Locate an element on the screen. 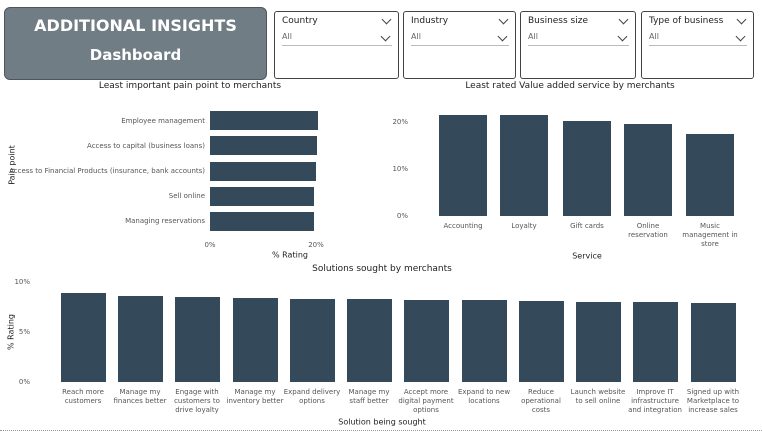 The height and width of the screenshot is (432, 762). x-tick-label: Expand delivery options is located at coordinates (312, 396).